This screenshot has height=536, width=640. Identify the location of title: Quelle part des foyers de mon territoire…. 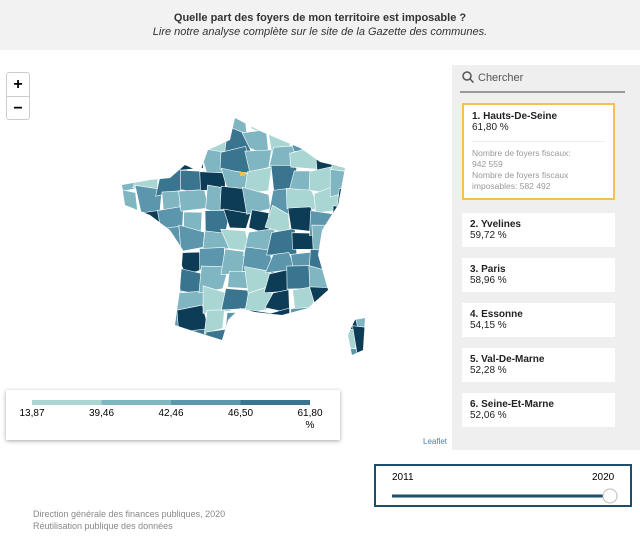
(320, 18).